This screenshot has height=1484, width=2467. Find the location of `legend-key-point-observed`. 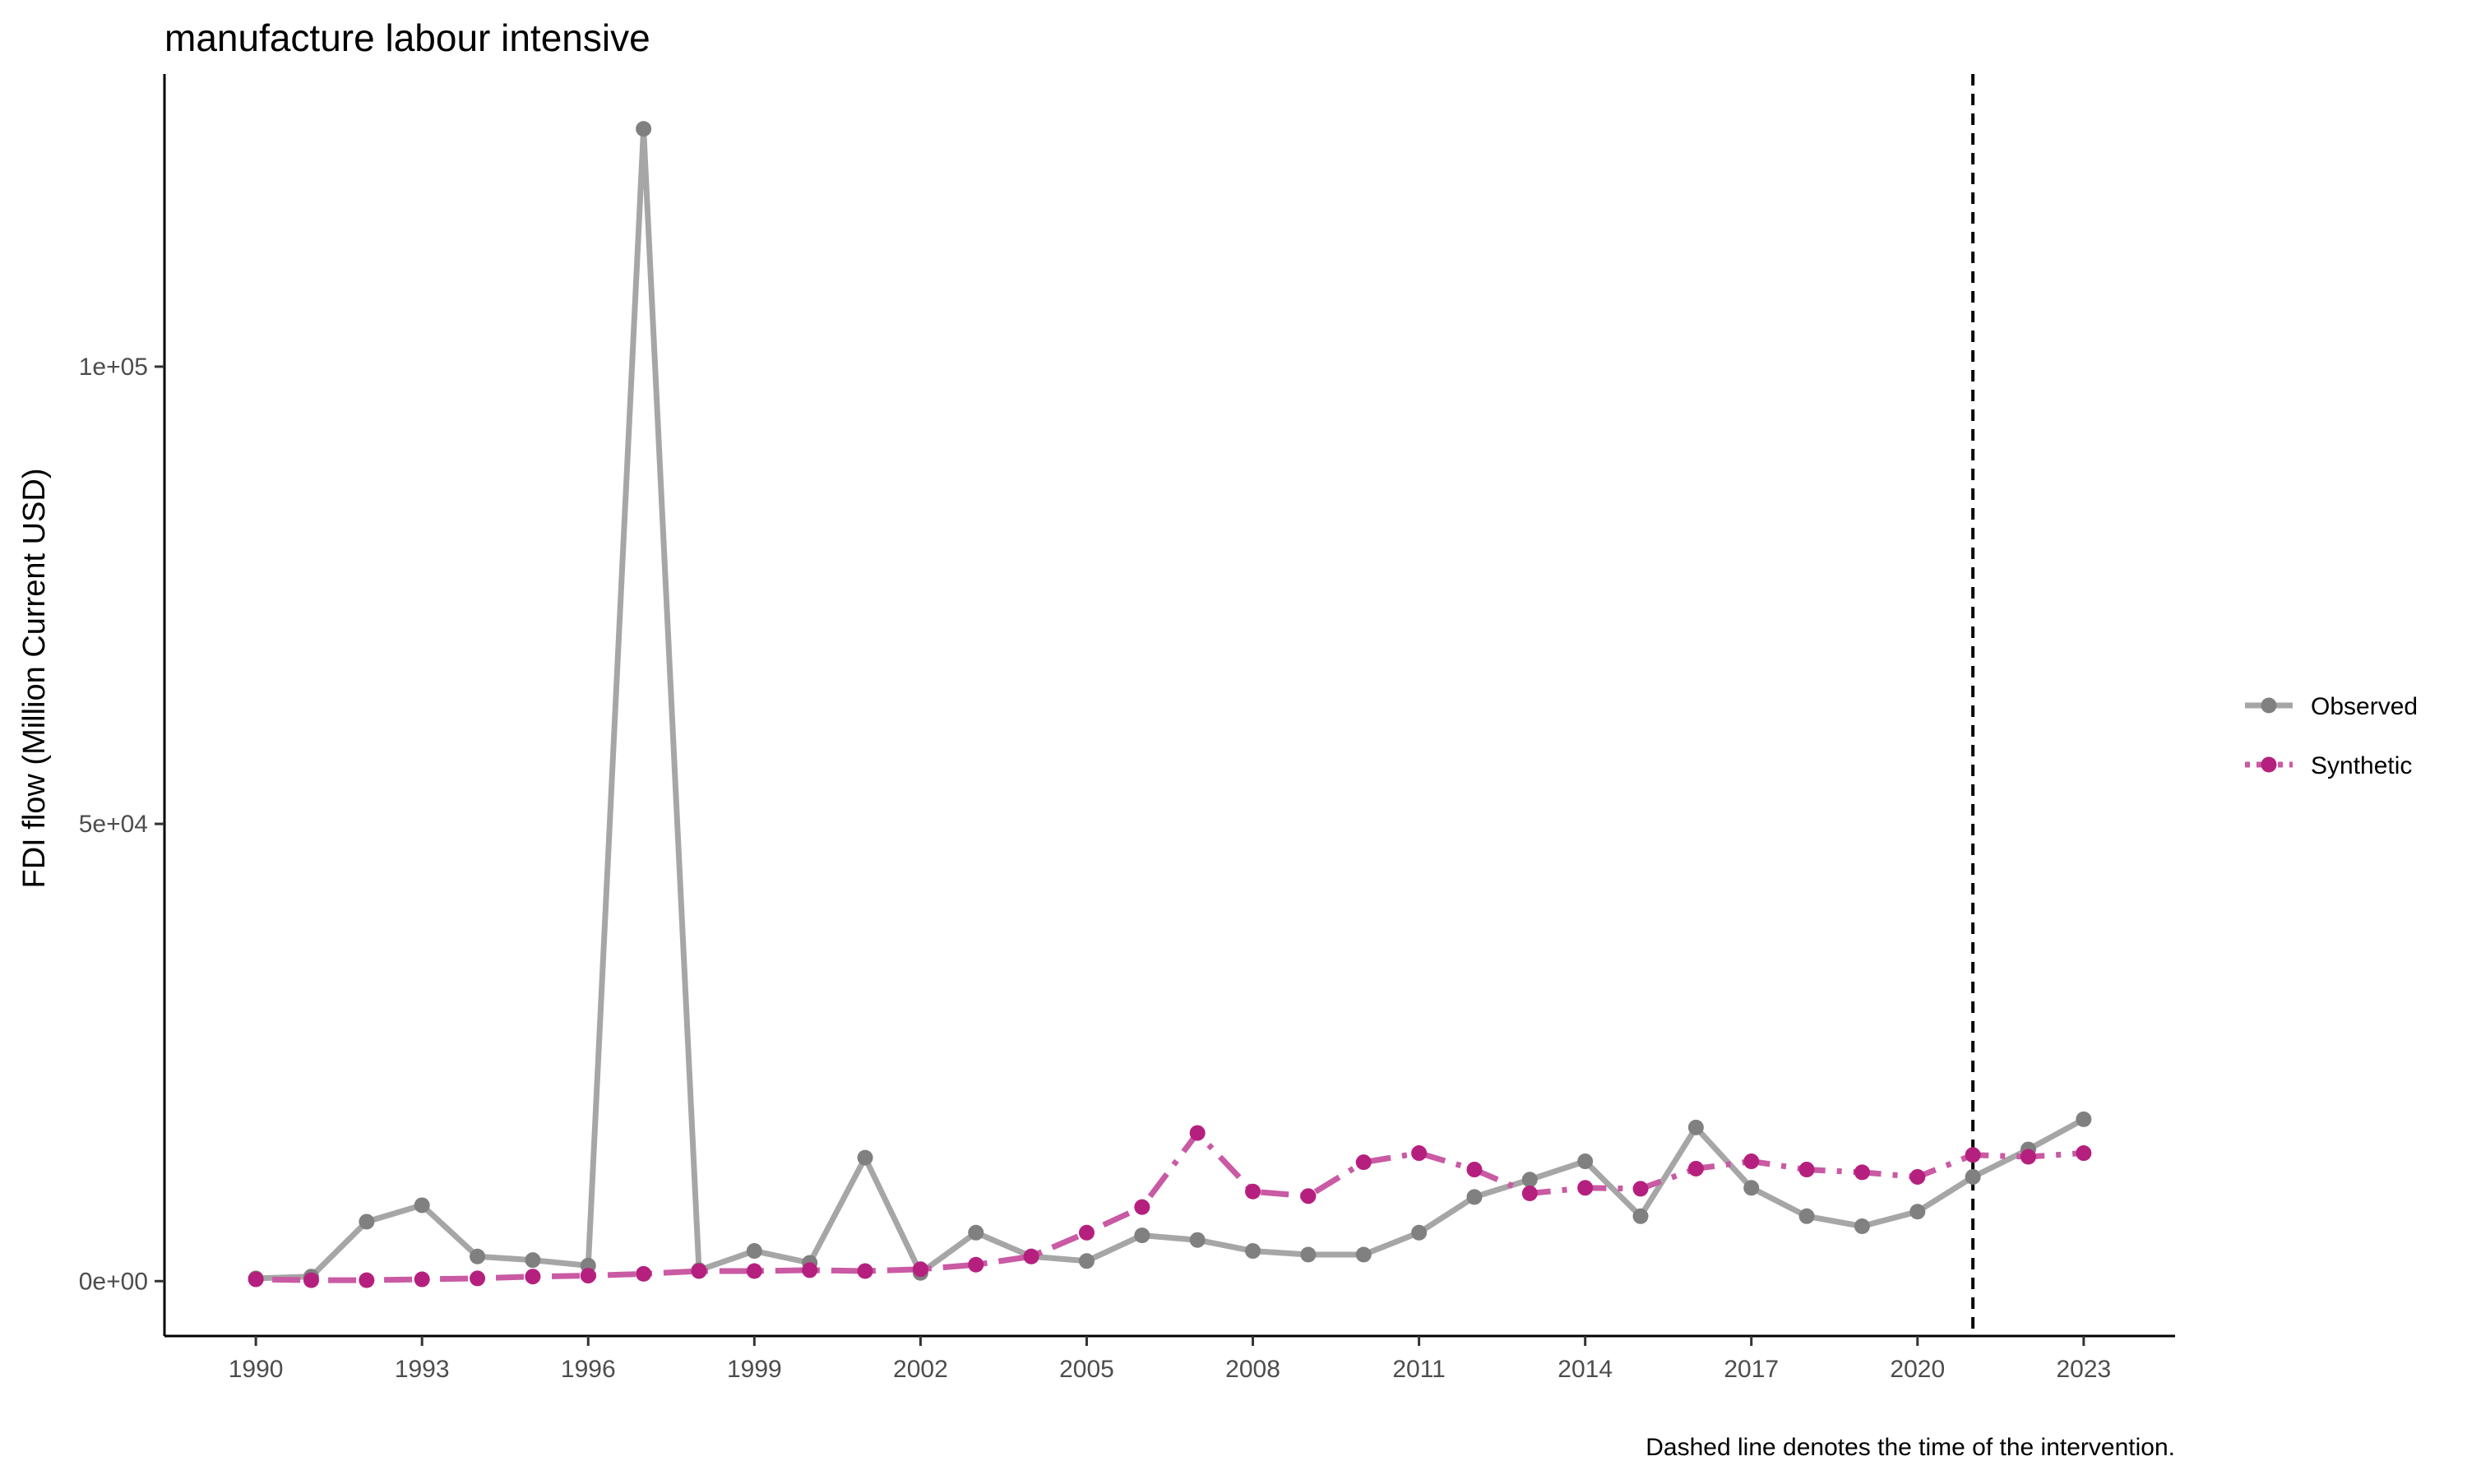

legend-key-point-observed is located at coordinates (2269, 706).